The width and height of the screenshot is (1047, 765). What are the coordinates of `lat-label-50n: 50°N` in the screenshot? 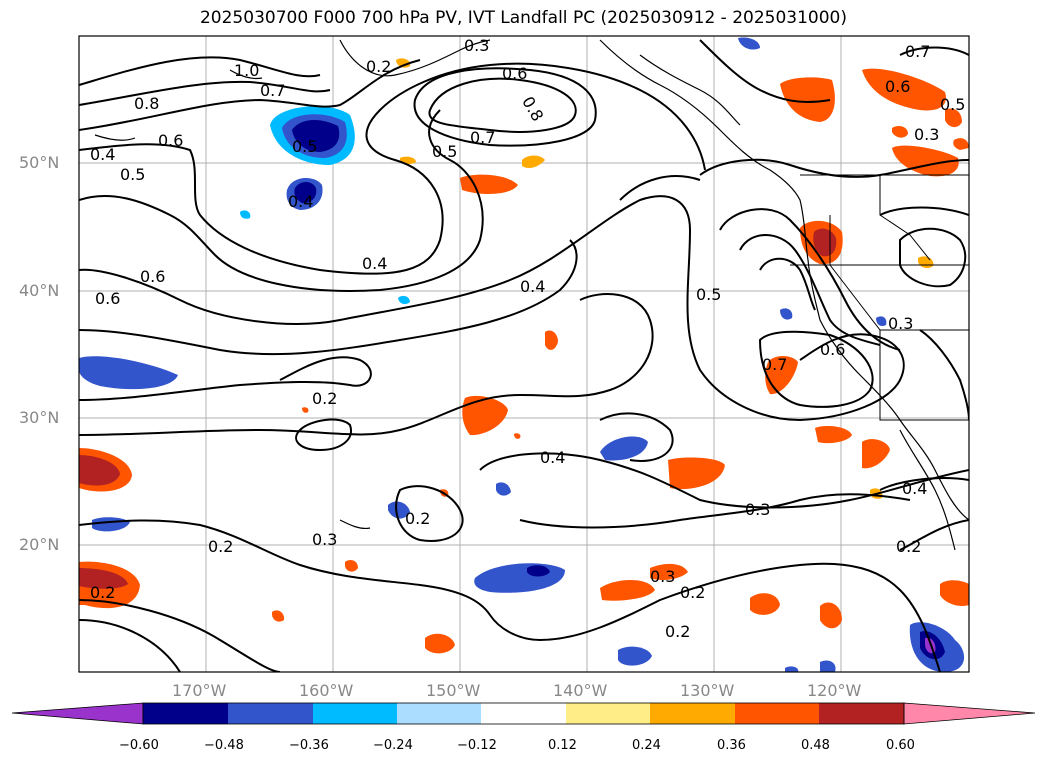 It's located at (39, 162).